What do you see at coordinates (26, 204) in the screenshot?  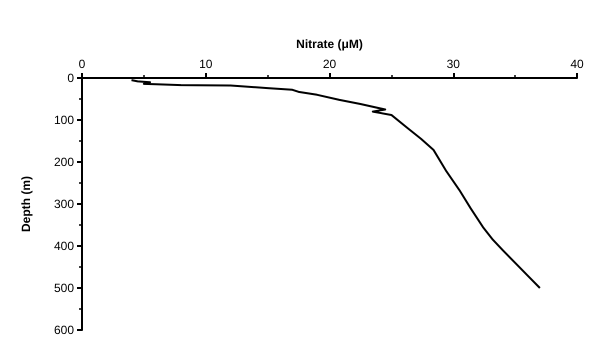 I see `y-axis-title: Depth (m)` at bounding box center [26, 204].